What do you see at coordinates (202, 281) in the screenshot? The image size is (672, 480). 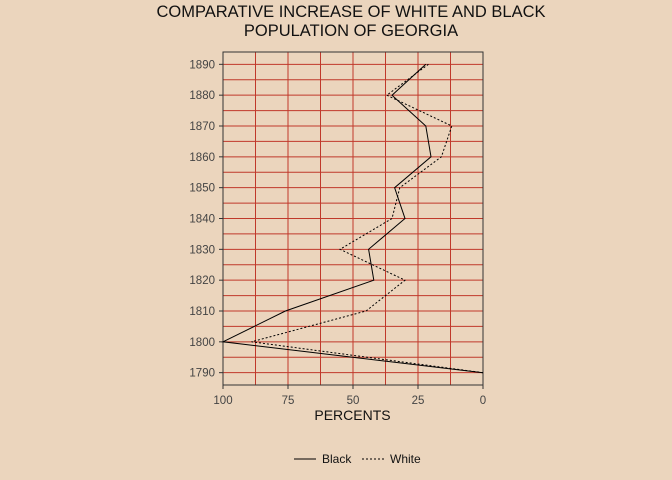 I see `y-tick-label: 1820` at bounding box center [202, 281].